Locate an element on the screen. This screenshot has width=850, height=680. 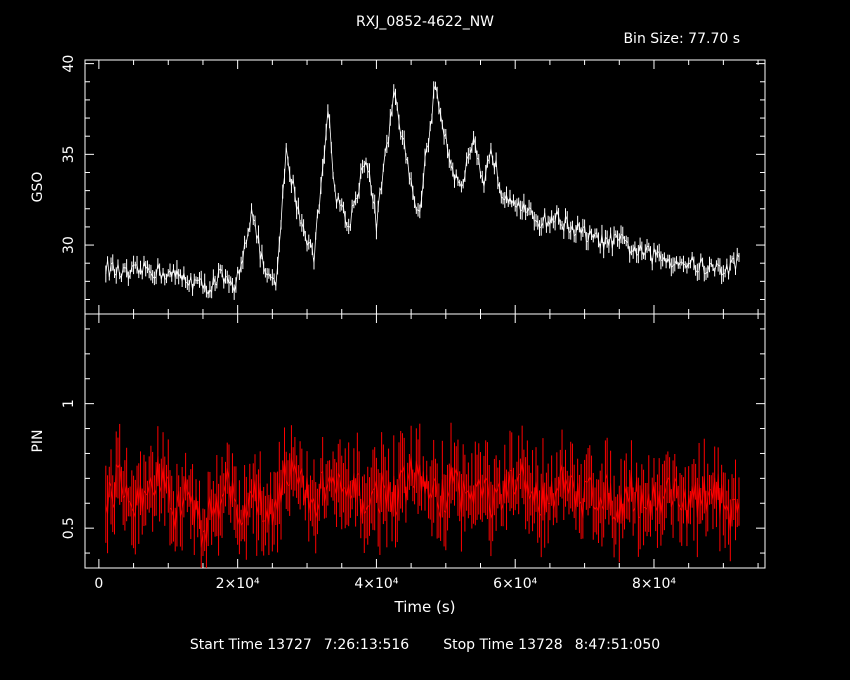
x-tick-label: 2×10⁴ is located at coordinates (238, 584).